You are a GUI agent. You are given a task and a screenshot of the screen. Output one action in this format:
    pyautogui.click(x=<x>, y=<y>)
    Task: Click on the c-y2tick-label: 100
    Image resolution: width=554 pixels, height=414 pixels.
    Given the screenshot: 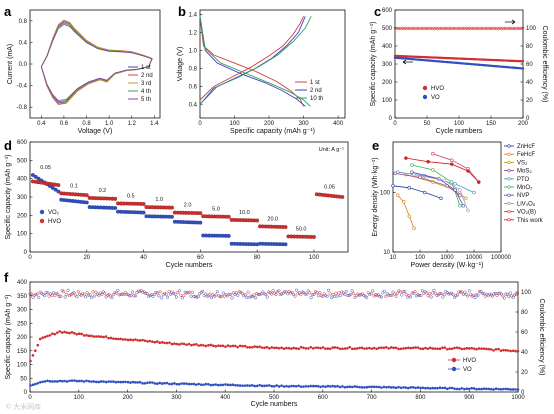 What is the action you would take?
    pyautogui.click(x=531, y=29)
    